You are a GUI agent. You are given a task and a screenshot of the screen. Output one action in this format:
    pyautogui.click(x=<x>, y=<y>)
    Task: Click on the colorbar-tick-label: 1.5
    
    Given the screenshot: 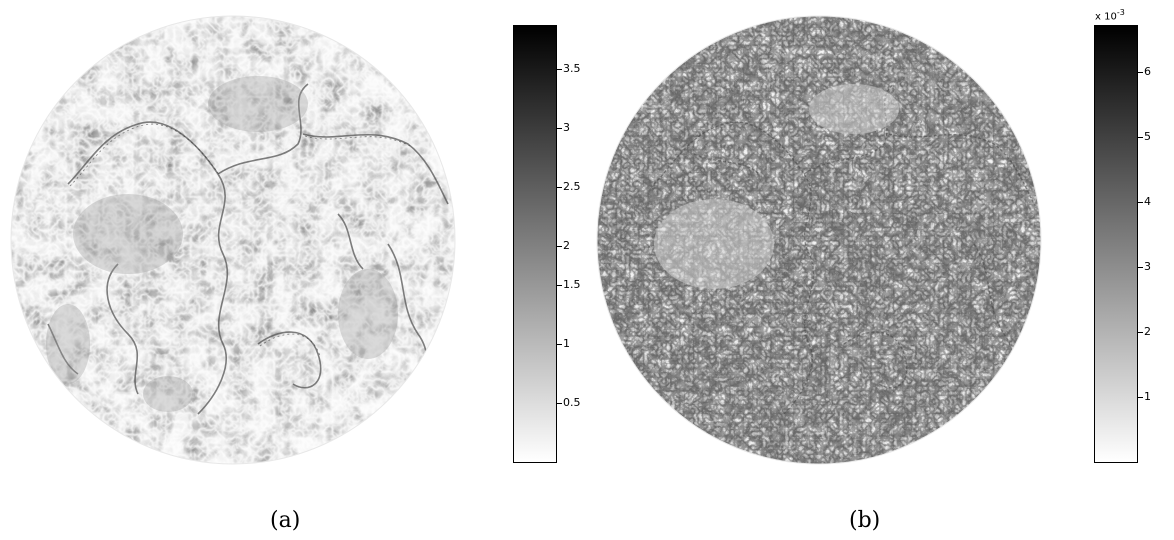 What is the action you would take?
    pyautogui.click(x=572, y=284)
    